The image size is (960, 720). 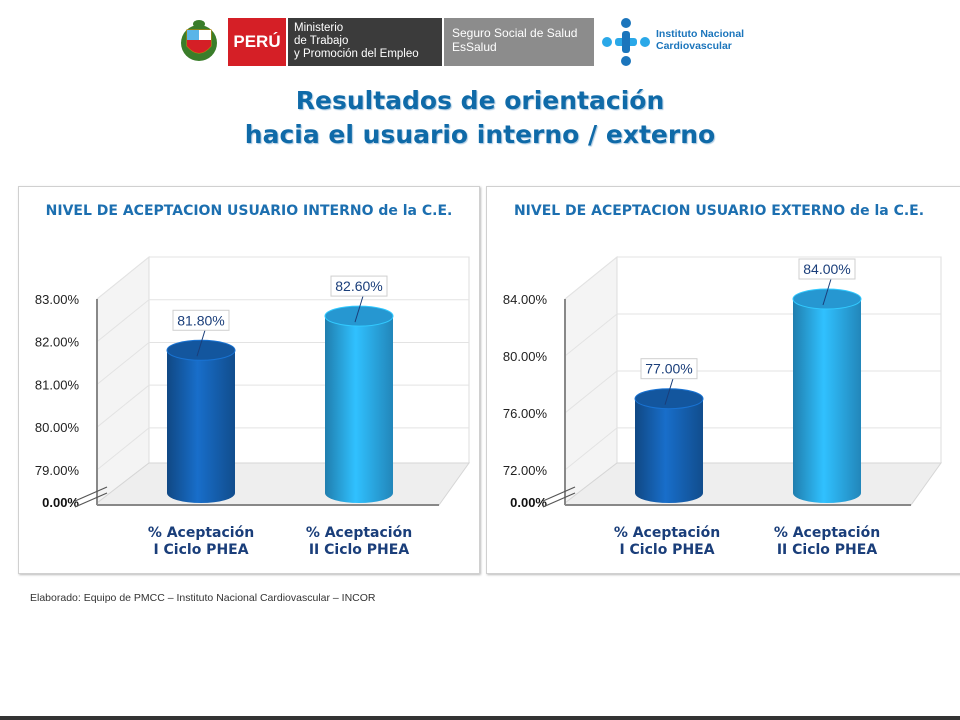 I want to click on peru-logo: PERÚ, so click(x=257, y=42).